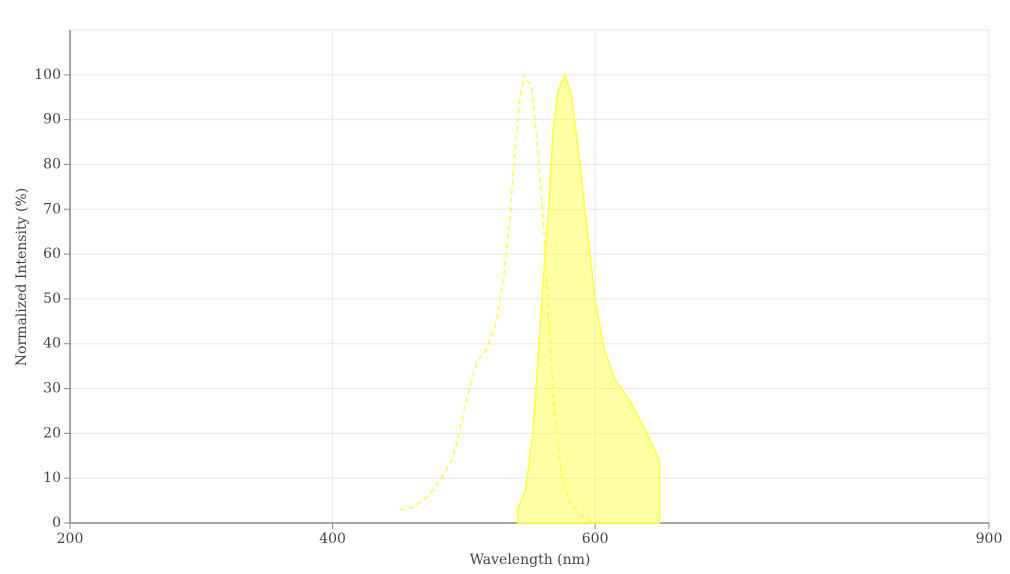  What do you see at coordinates (22, 277) in the screenshot?
I see `y-axis-label: Normalized Intensity (%)` at bounding box center [22, 277].